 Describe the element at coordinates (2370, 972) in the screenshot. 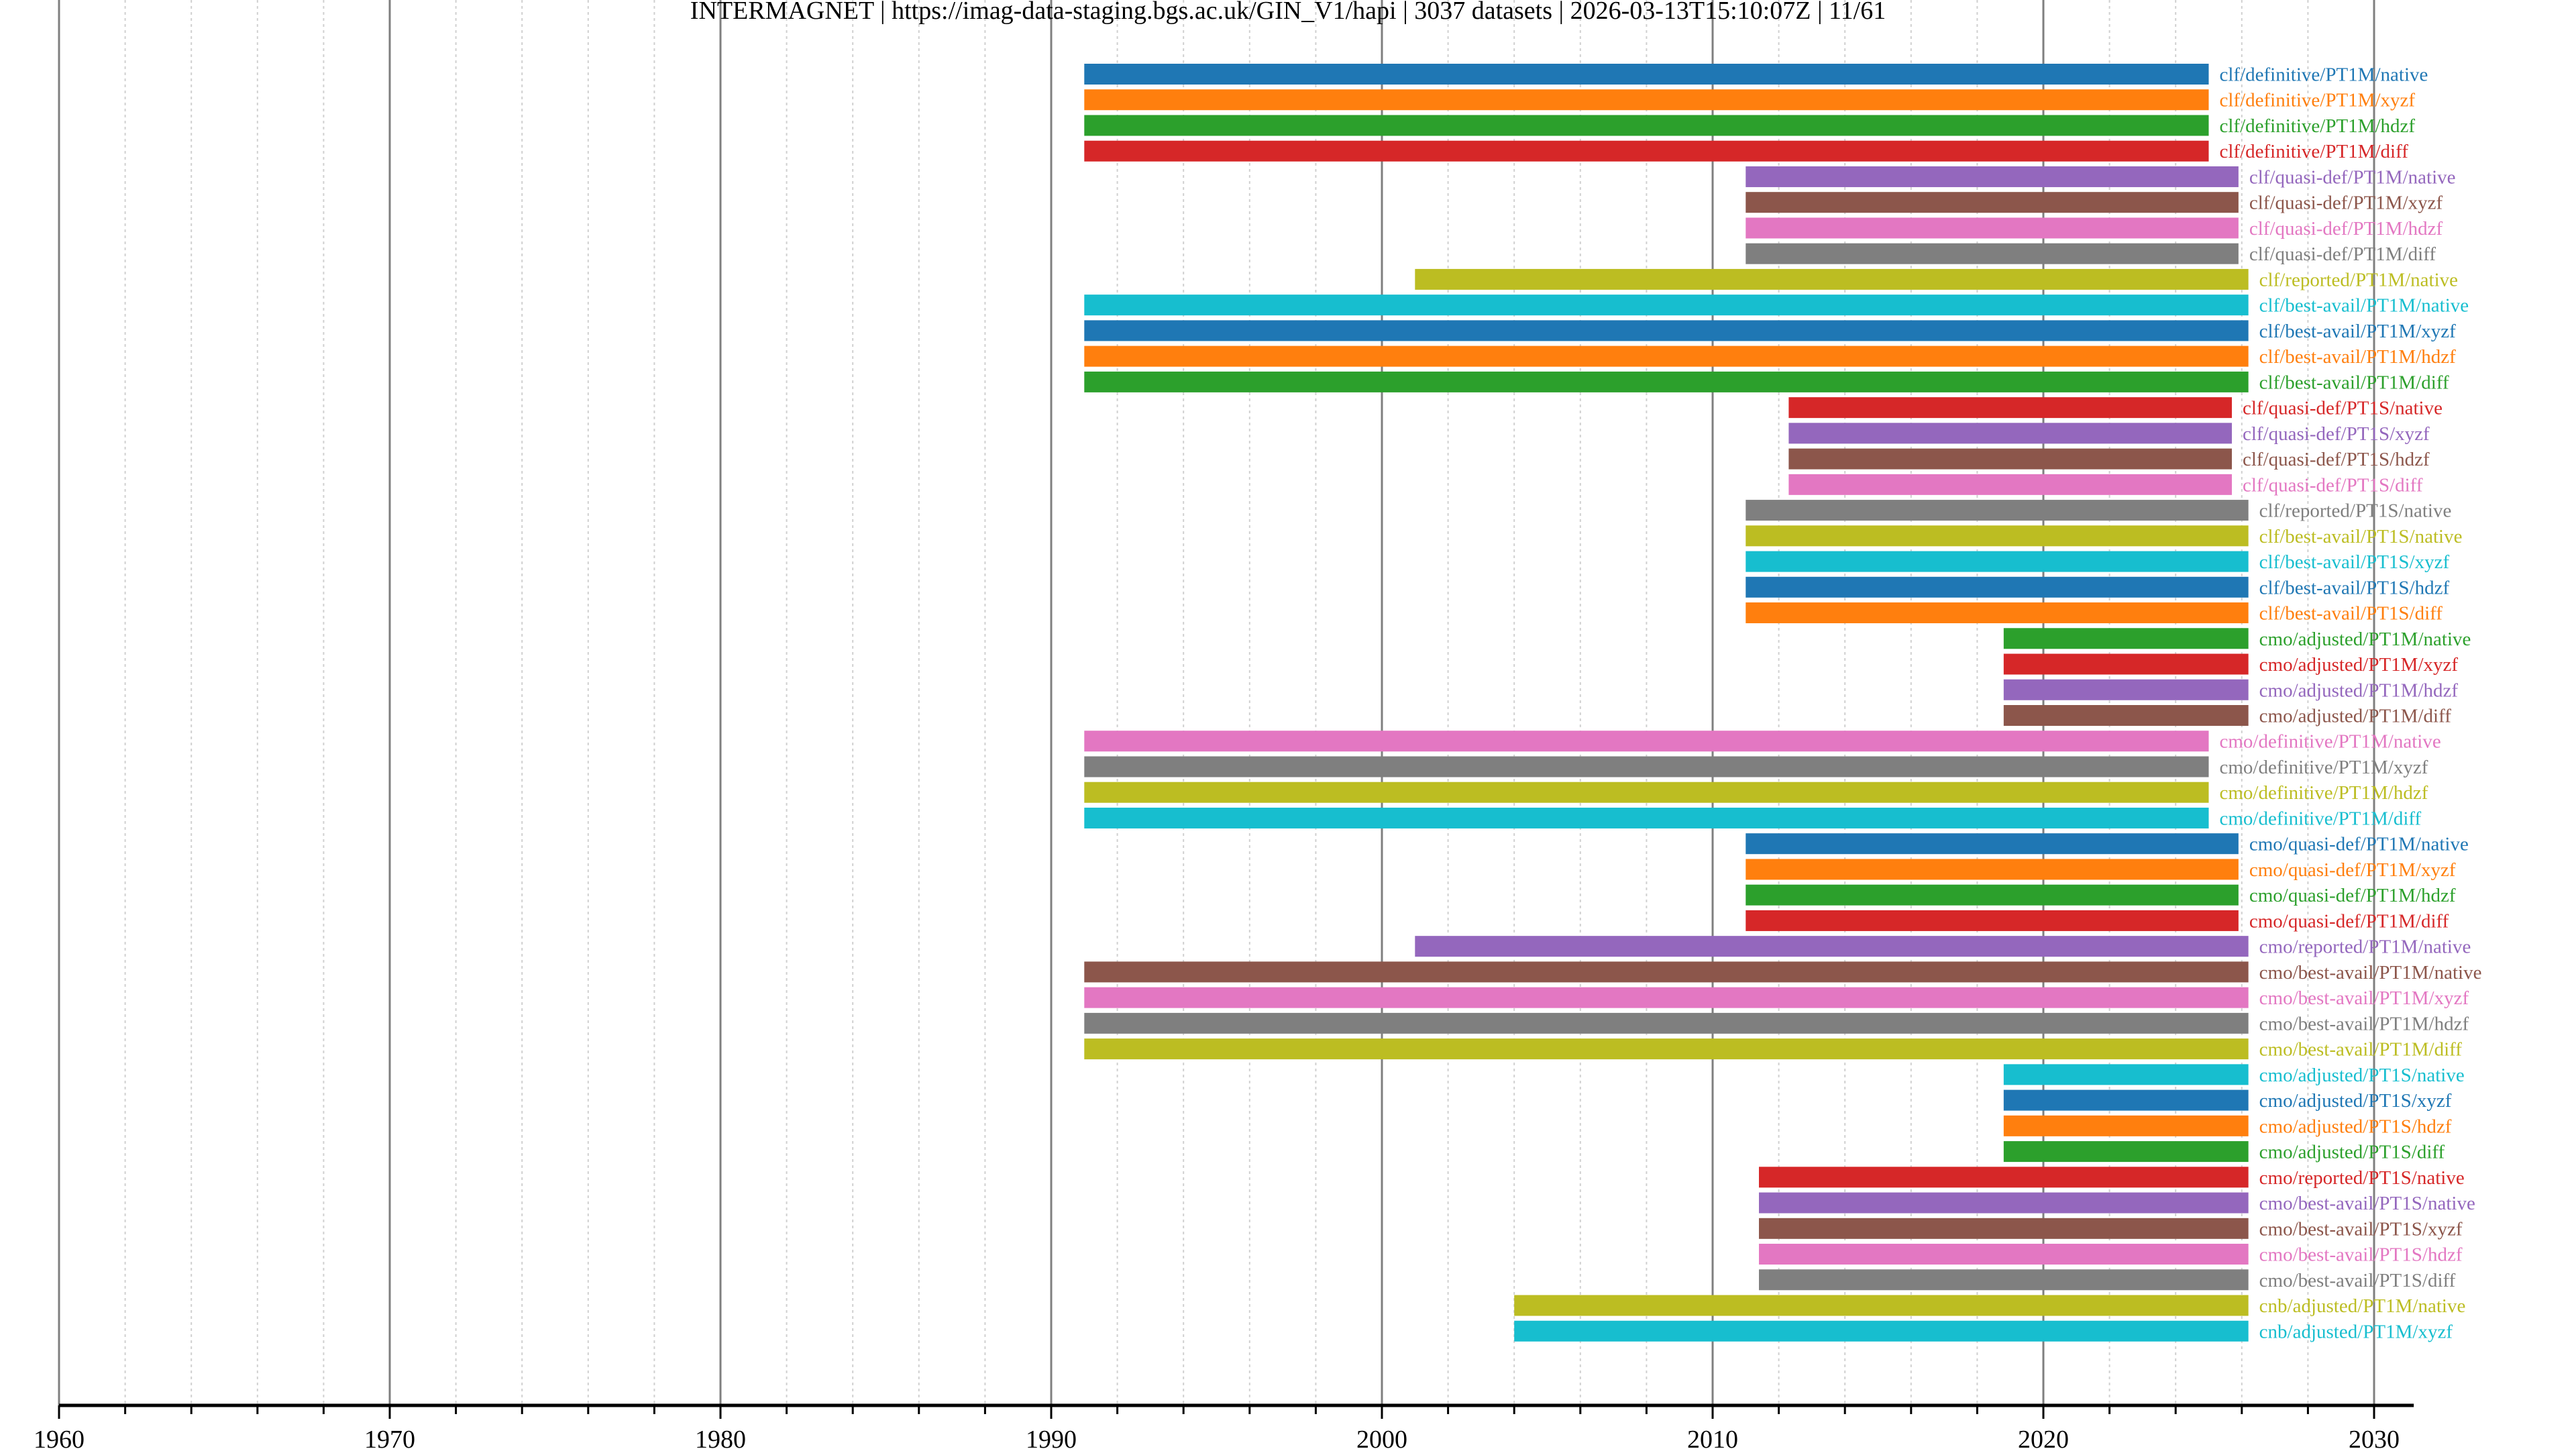

I see `bar-label: cmo/best-avail/PT1M/native` at that location.